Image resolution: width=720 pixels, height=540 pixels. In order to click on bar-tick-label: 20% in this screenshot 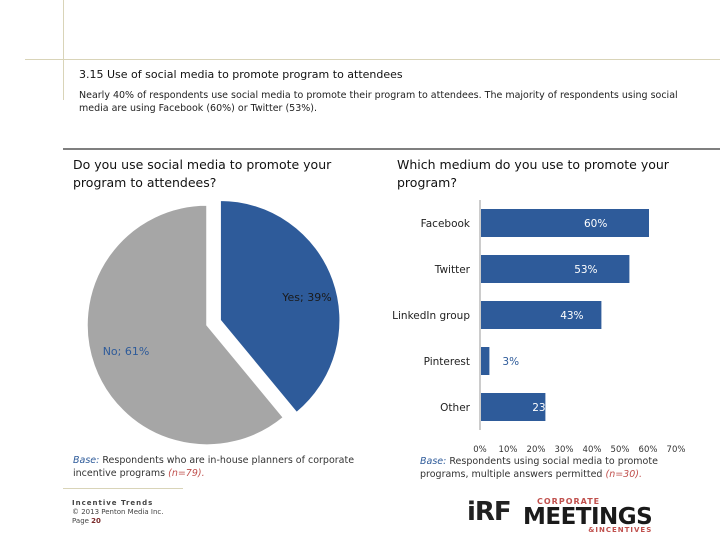, I will do `click(536, 450)`.